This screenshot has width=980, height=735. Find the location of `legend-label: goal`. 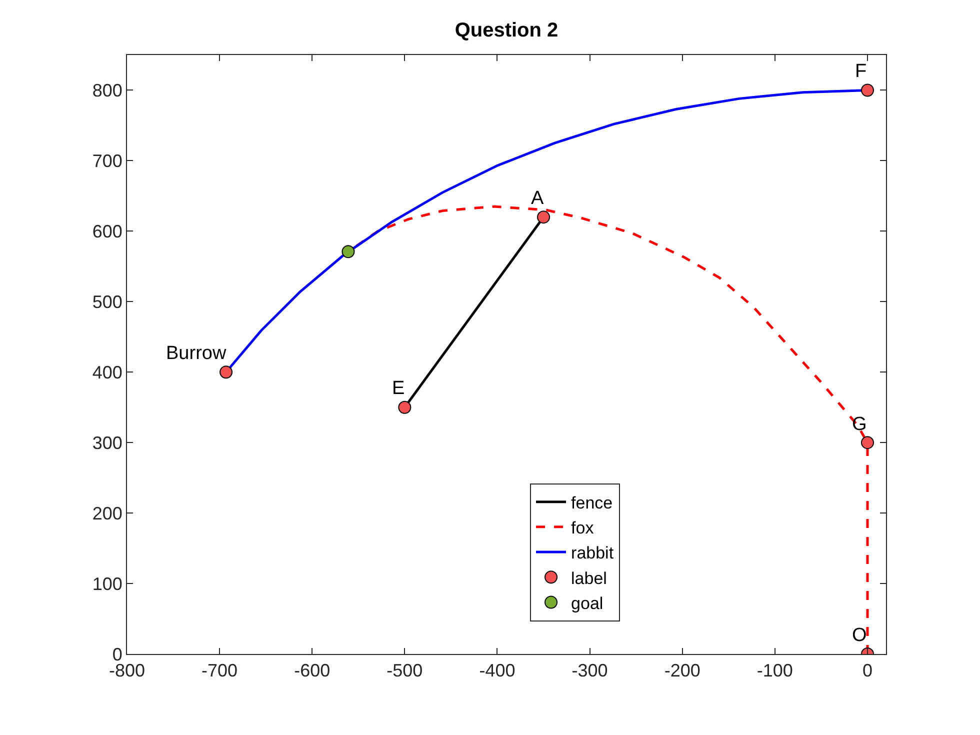

legend-label: goal is located at coordinates (587, 603).